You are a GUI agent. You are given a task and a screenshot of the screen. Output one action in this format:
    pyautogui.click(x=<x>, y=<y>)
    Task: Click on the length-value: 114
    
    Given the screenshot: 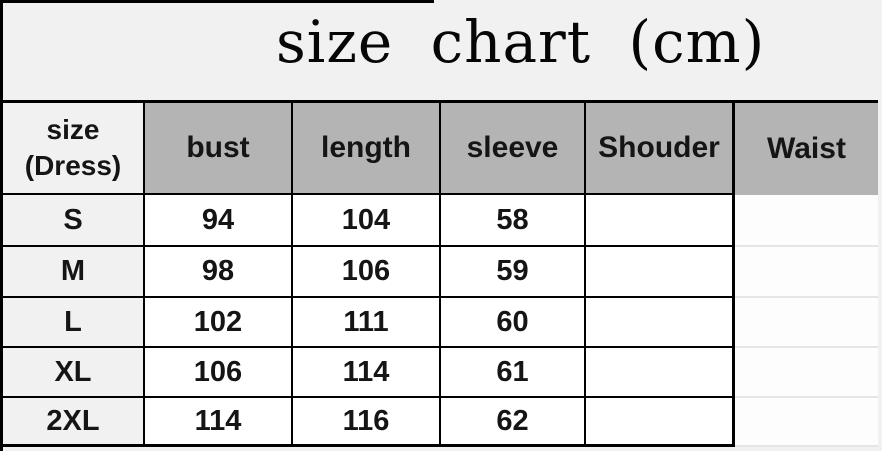 What is the action you would take?
    pyautogui.click(x=367, y=373)
    